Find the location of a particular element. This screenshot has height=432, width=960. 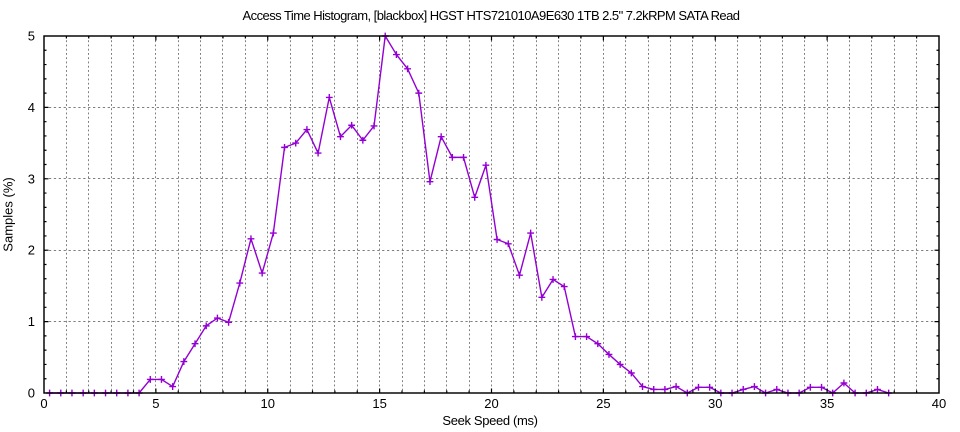

svg-text: 2 is located at coordinates (31, 250).